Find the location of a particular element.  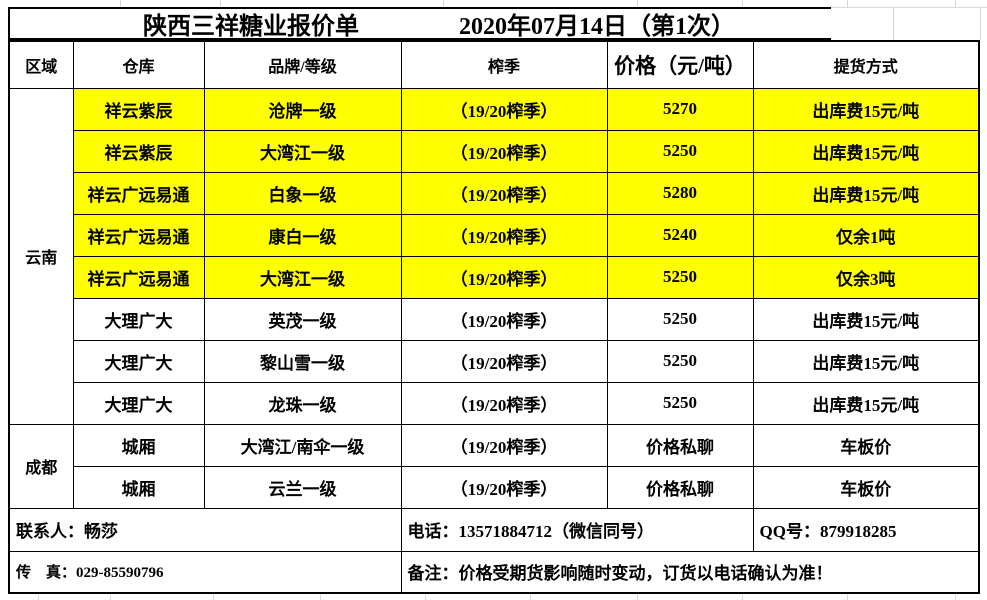

brand-cell: 康白一级 is located at coordinates (302, 235).